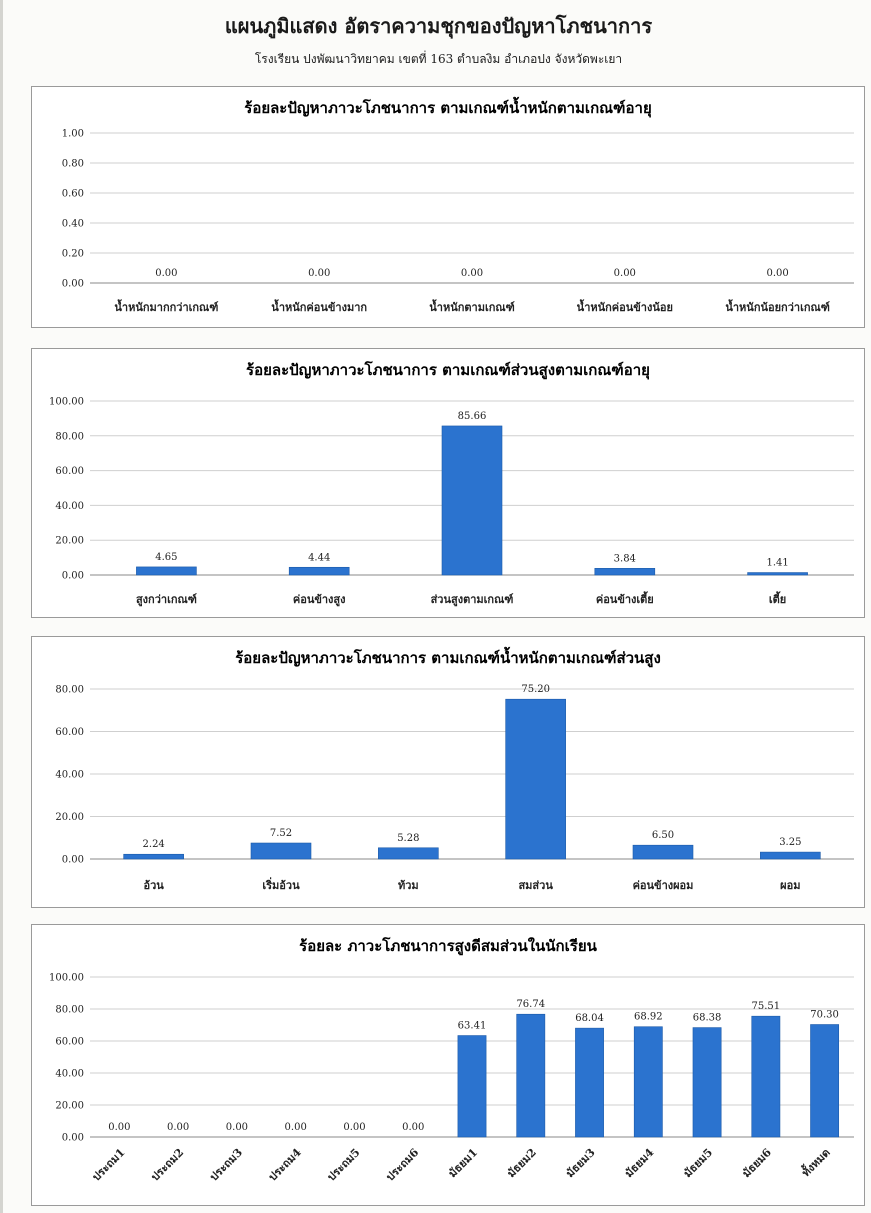 This screenshot has height=1213, width=871. I want to click on category-label: ท้วม, so click(408, 885).